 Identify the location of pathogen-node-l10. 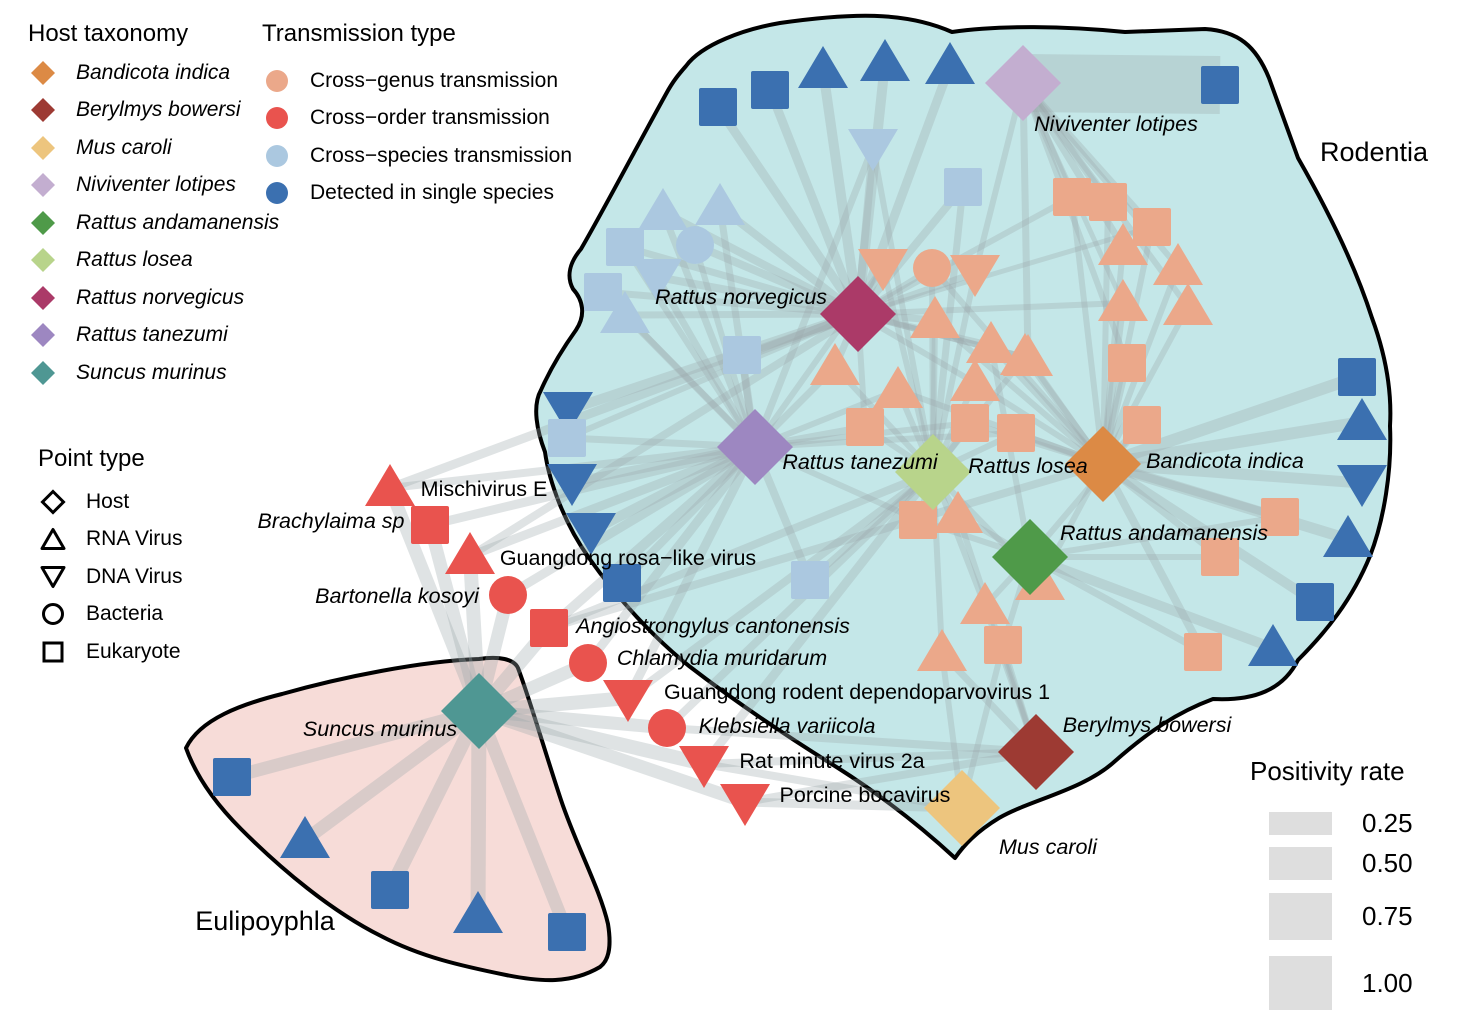
(742, 355).